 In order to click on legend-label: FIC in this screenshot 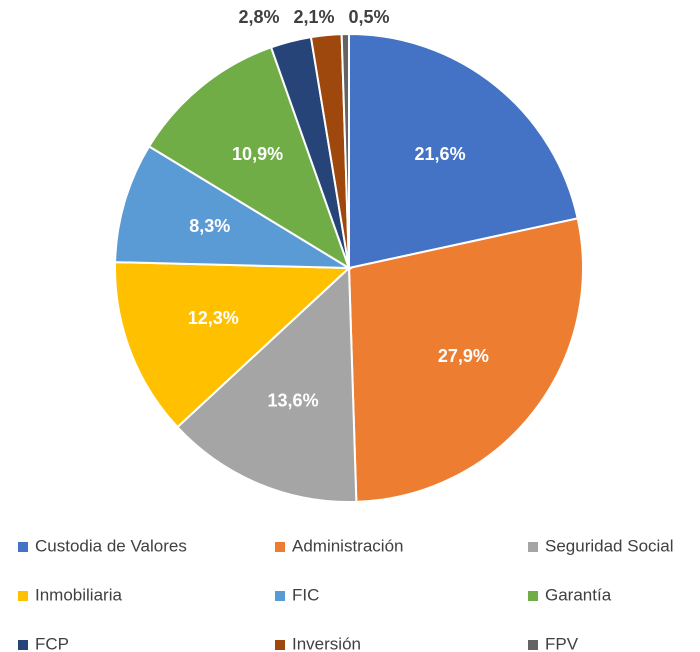, I will do `click(305, 594)`.